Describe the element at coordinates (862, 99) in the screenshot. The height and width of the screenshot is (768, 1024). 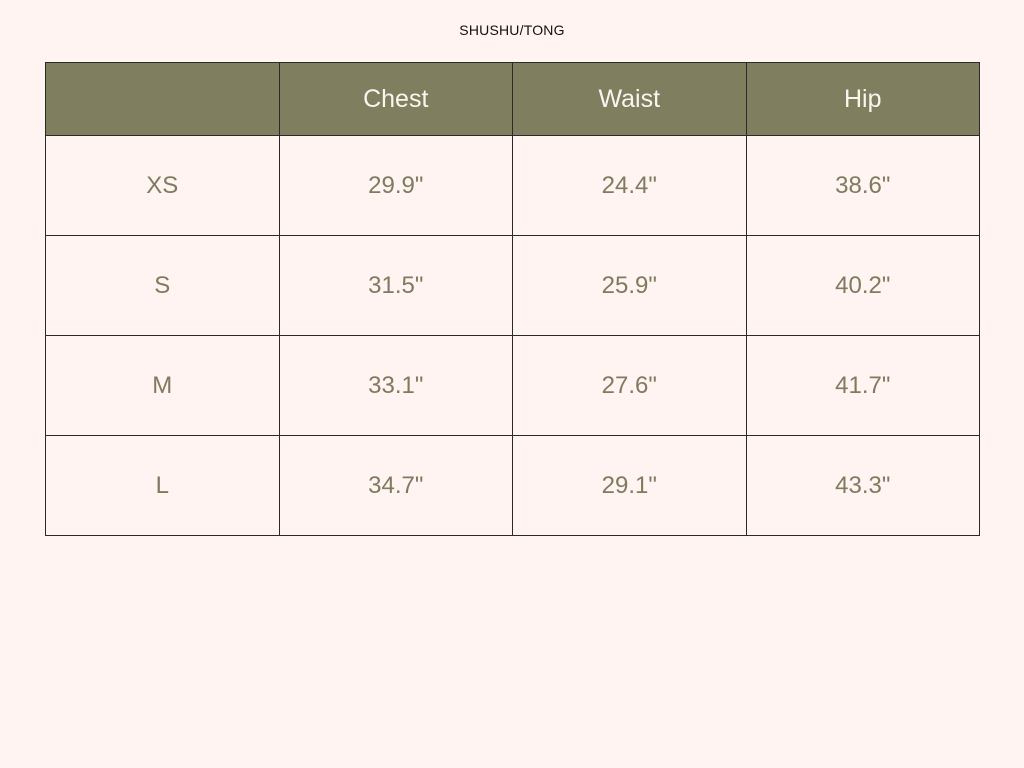
I see `header-cell-hip: Hip` at that location.